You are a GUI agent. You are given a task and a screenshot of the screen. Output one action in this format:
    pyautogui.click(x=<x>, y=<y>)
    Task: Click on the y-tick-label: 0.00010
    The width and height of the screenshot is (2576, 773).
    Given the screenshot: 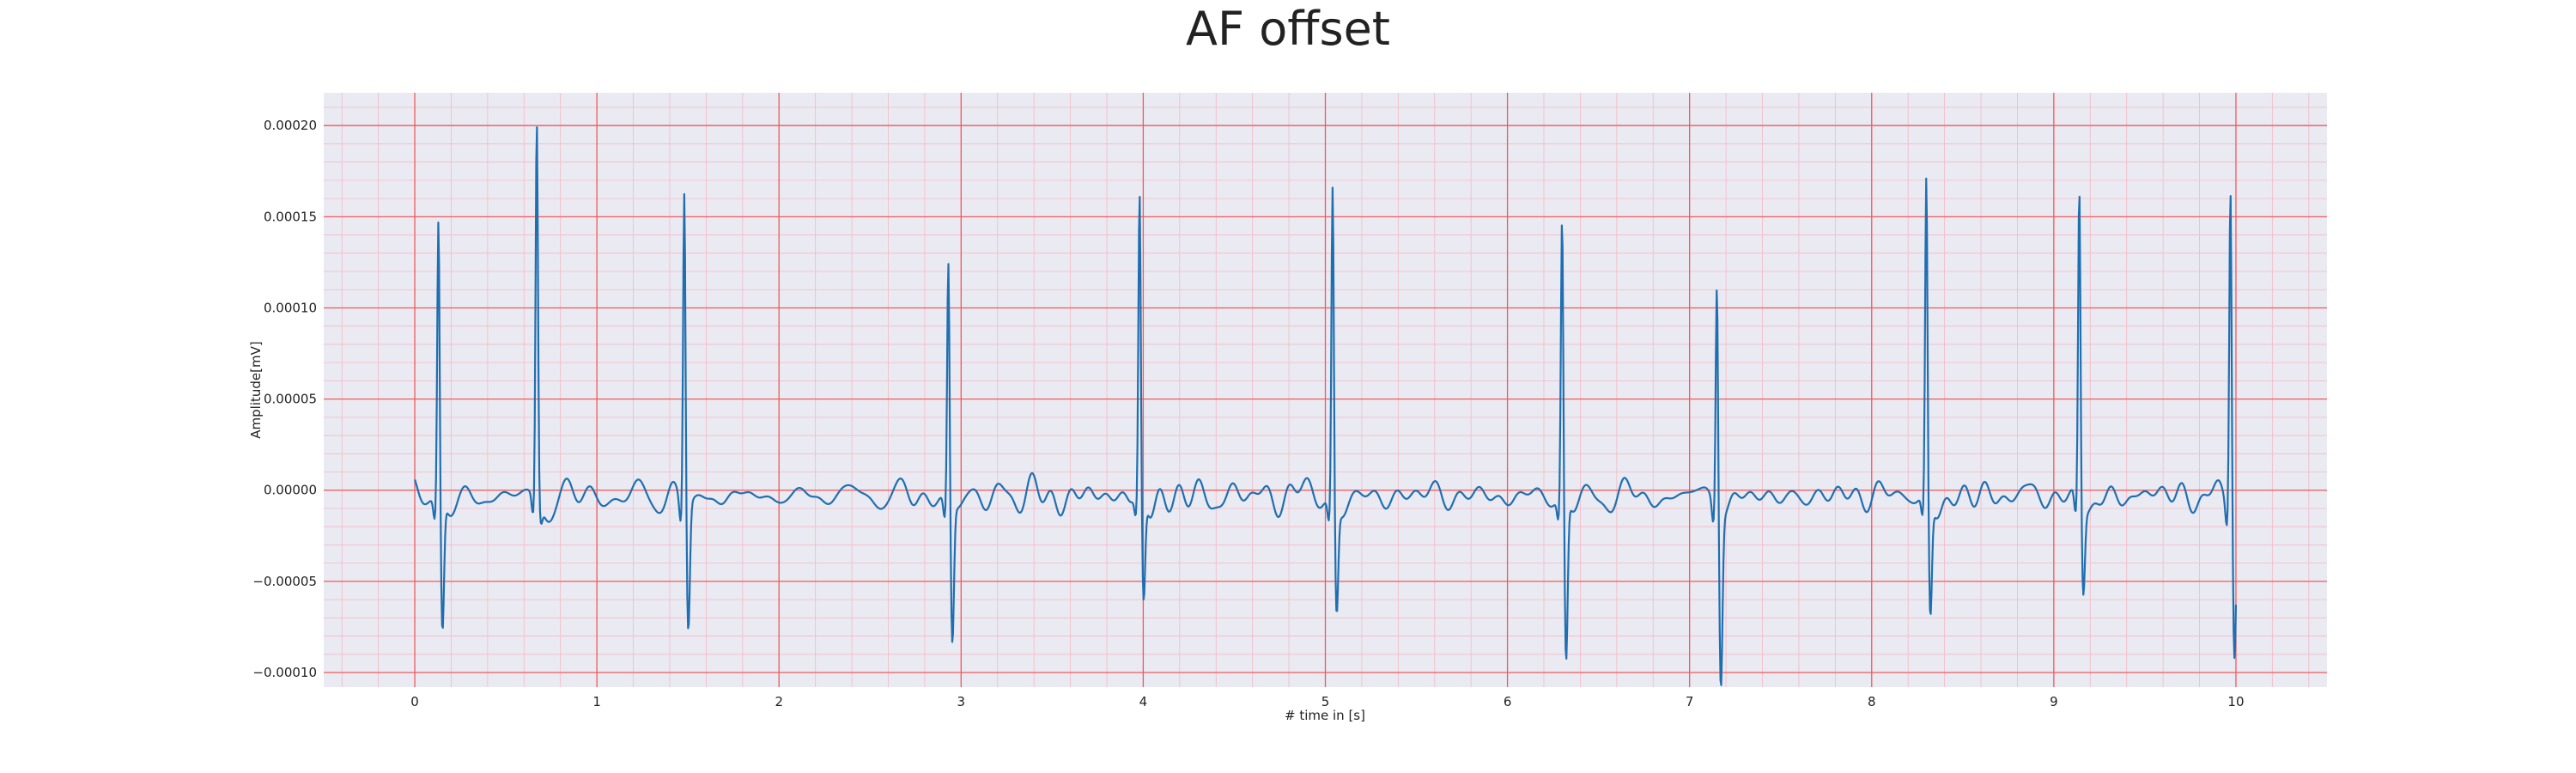 What is the action you would take?
    pyautogui.click(x=291, y=307)
    